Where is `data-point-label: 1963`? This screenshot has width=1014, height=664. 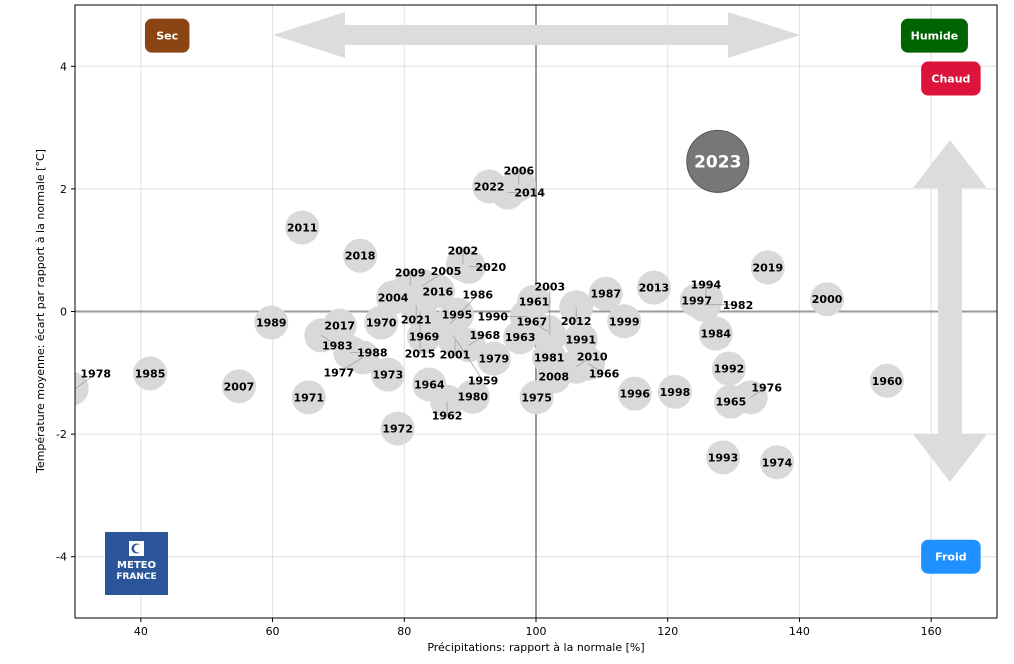 data-point-label: 1963 is located at coordinates (520, 337).